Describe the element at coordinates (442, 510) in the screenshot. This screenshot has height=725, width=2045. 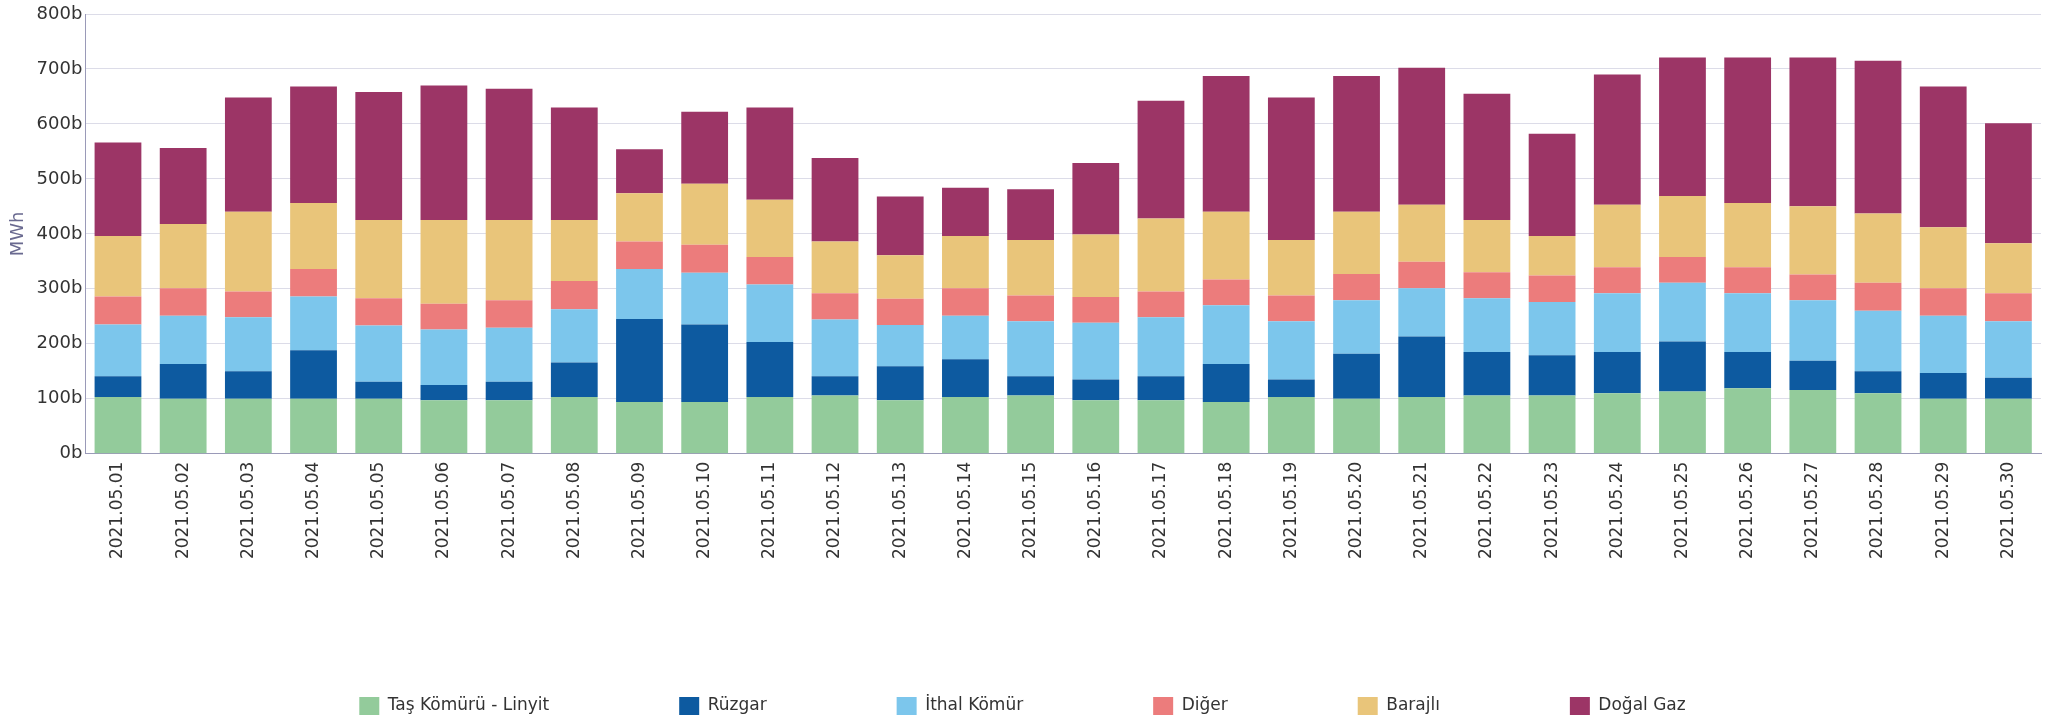
I see `x-tick-label: 2021.05.06` at that location.